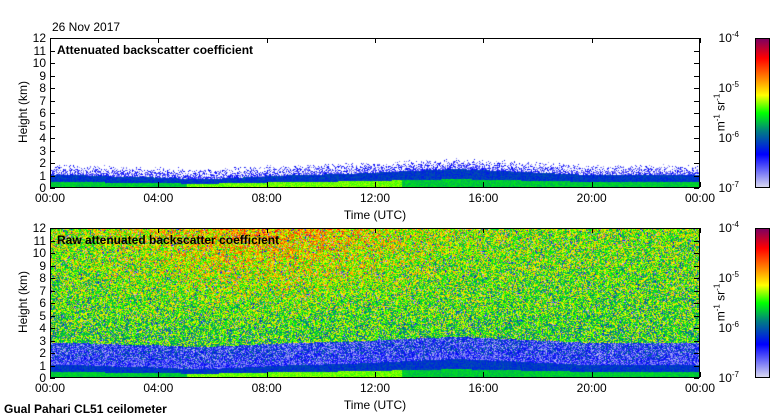 This screenshot has width=780, height=420. I want to click on unit-part: m, so click(720, 316).